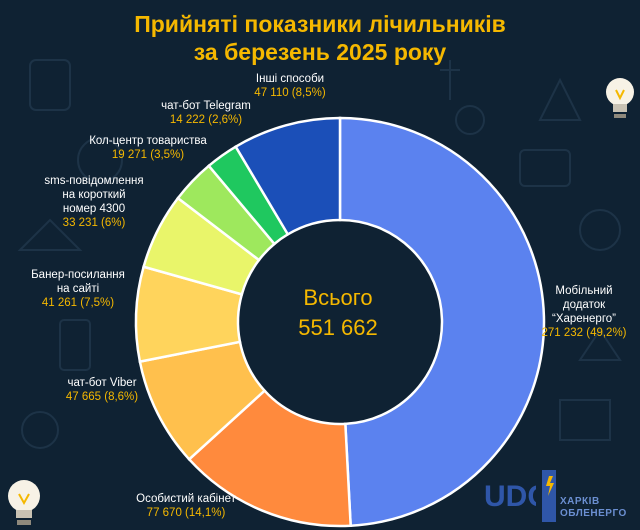 The width and height of the screenshot is (640, 530). What do you see at coordinates (320, 24) in the screenshot?
I see `chart-title-line-1: Прийняті показники лічильників` at bounding box center [320, 24].